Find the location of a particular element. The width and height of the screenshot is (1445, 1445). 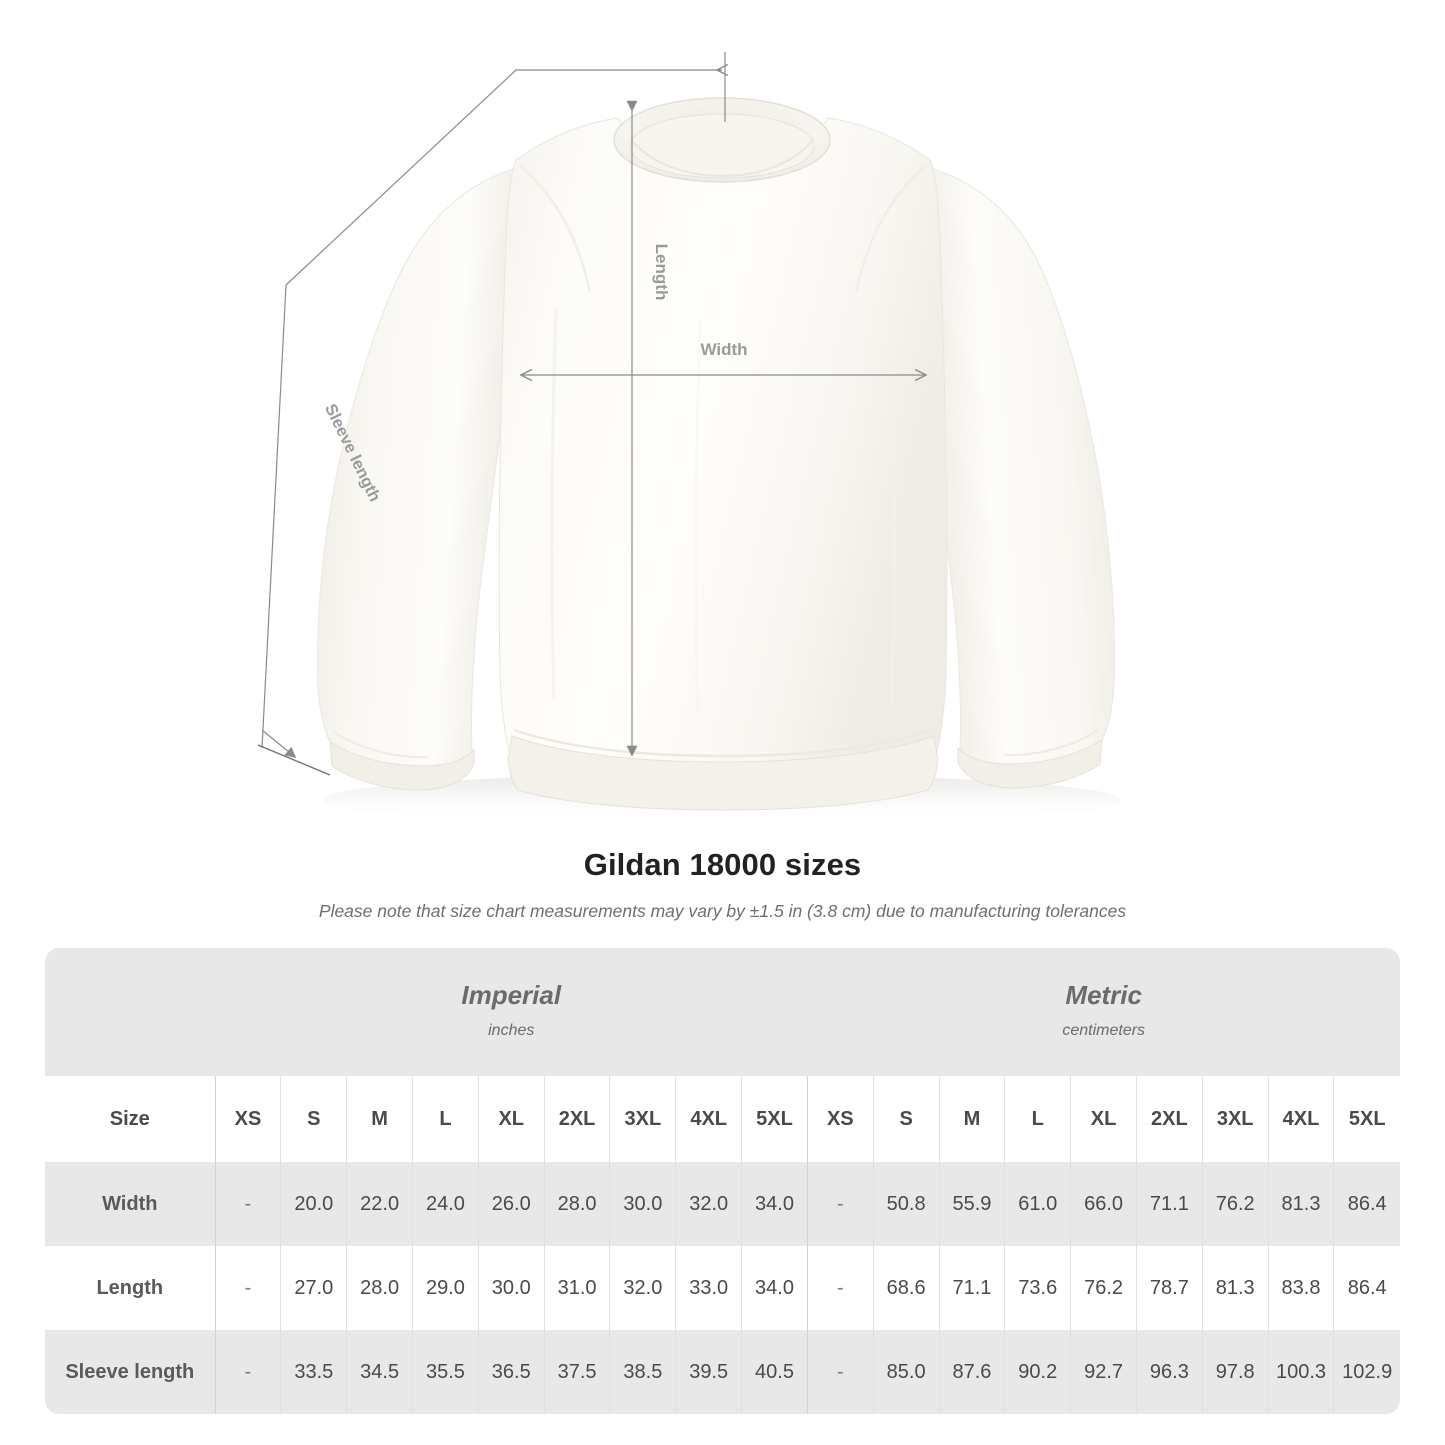

width-imperial-5xl: 34.0 is located at coordinates (774, 1204).